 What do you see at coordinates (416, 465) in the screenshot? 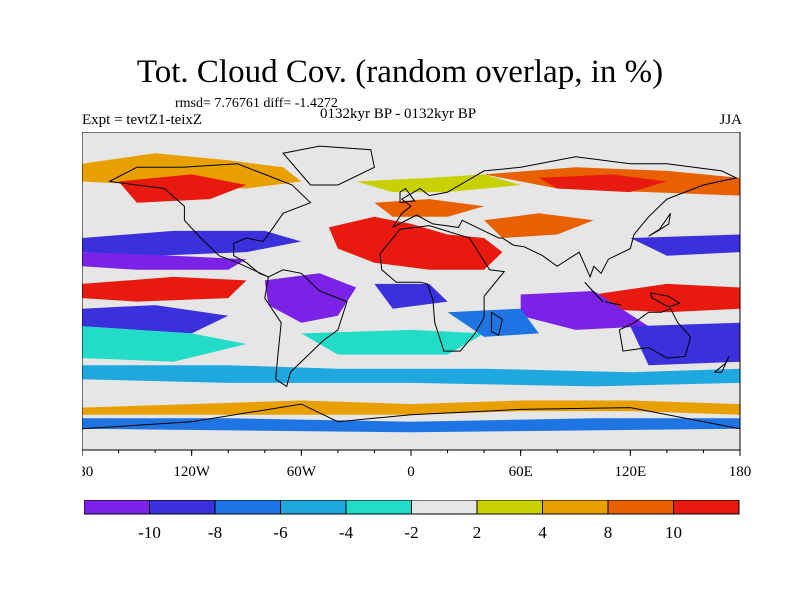
I see `longitude-axis: 180 120W 60W 0 60E 120E 180` at bounding box center [416, 465].